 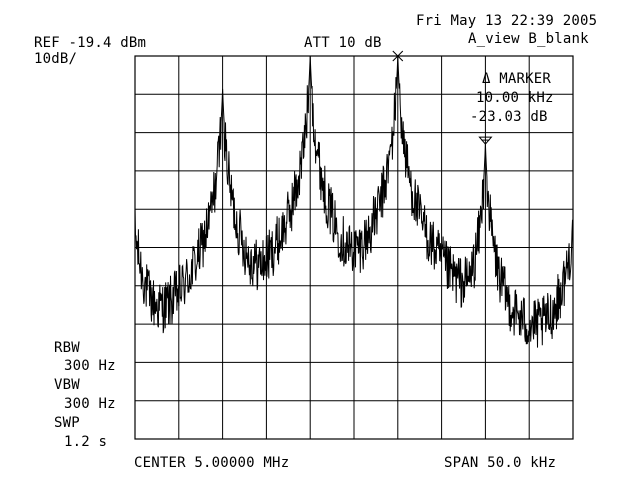 I want to click on delta-marker-title: Δ MARKER, so click(x=517, y=79).